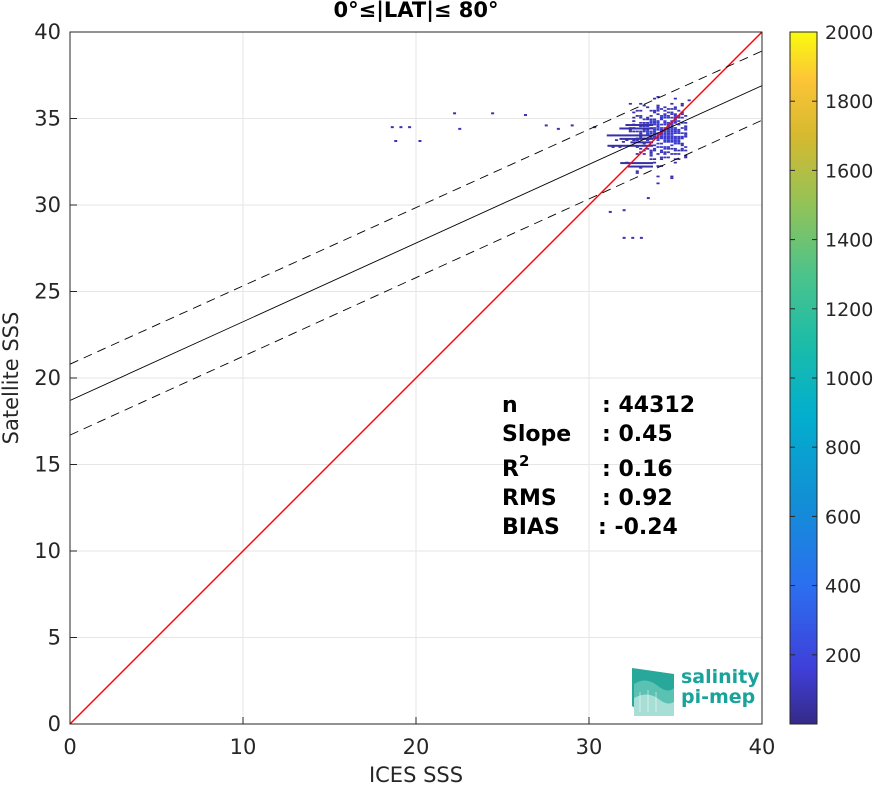 This screenshot has width=879, height=786. Describe the element at coordinates (843, 448) in the screenshot. I see `colorbar-tick-label: 800` at that location.